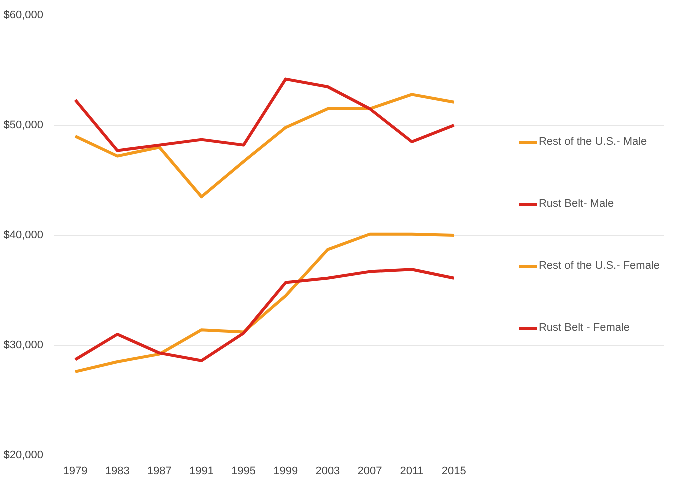  Describe the element at coordinates (454, 472) in the screenshot. I see `x-tick-label: 2015` at that location.